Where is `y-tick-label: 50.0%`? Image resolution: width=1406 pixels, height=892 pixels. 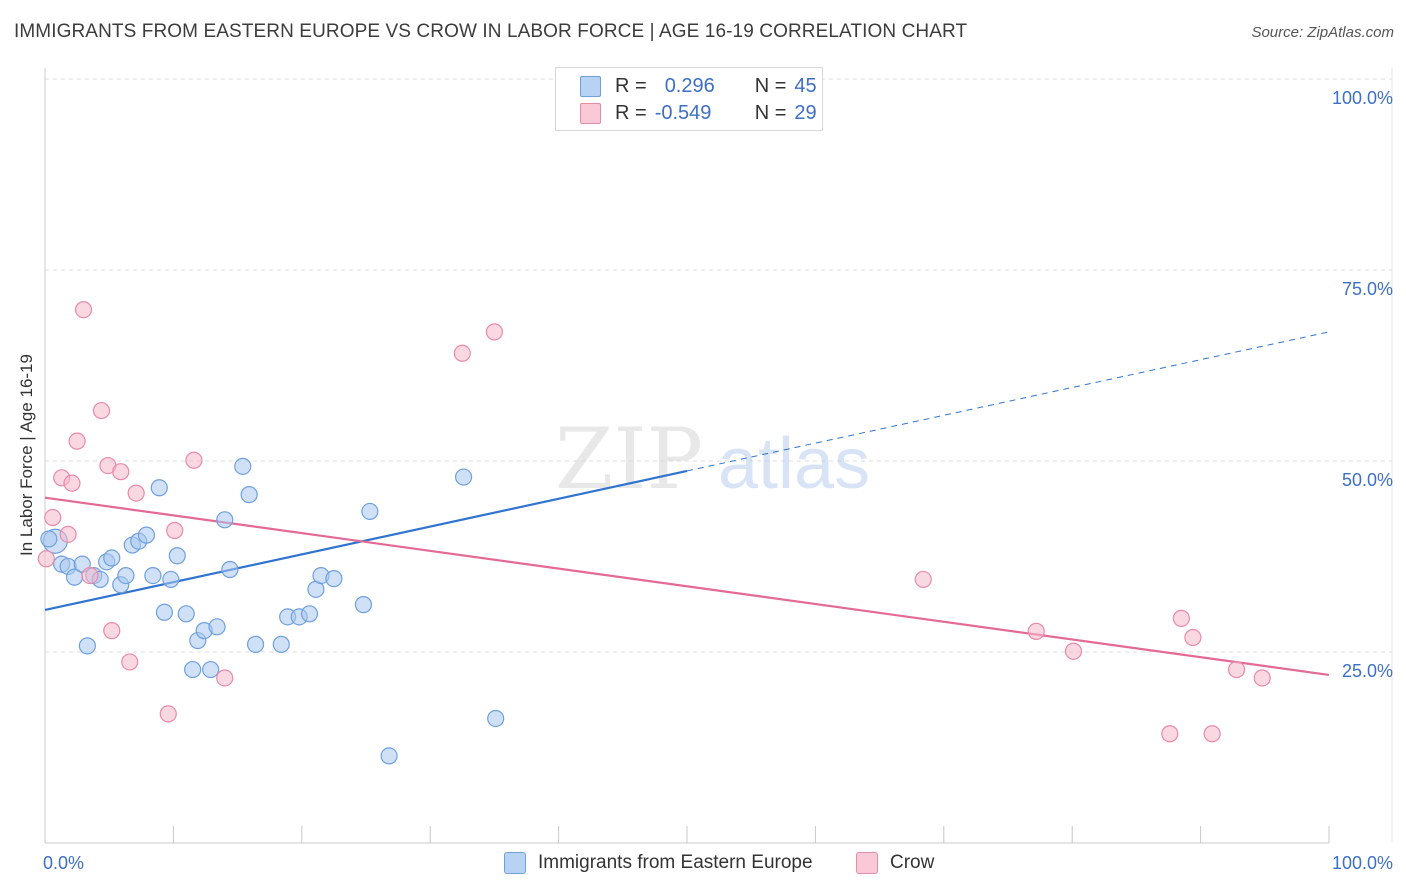
y-tick-label: 50.0% is located at coordinates (1367, 480).